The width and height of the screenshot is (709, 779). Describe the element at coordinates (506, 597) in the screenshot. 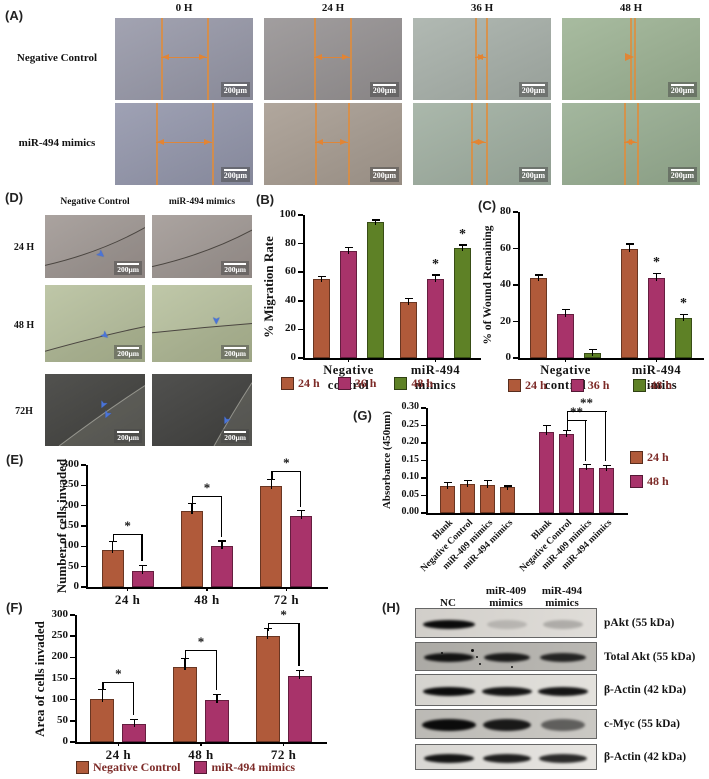

I see `blot-header-mir409: miR-409 mimics` at that location.